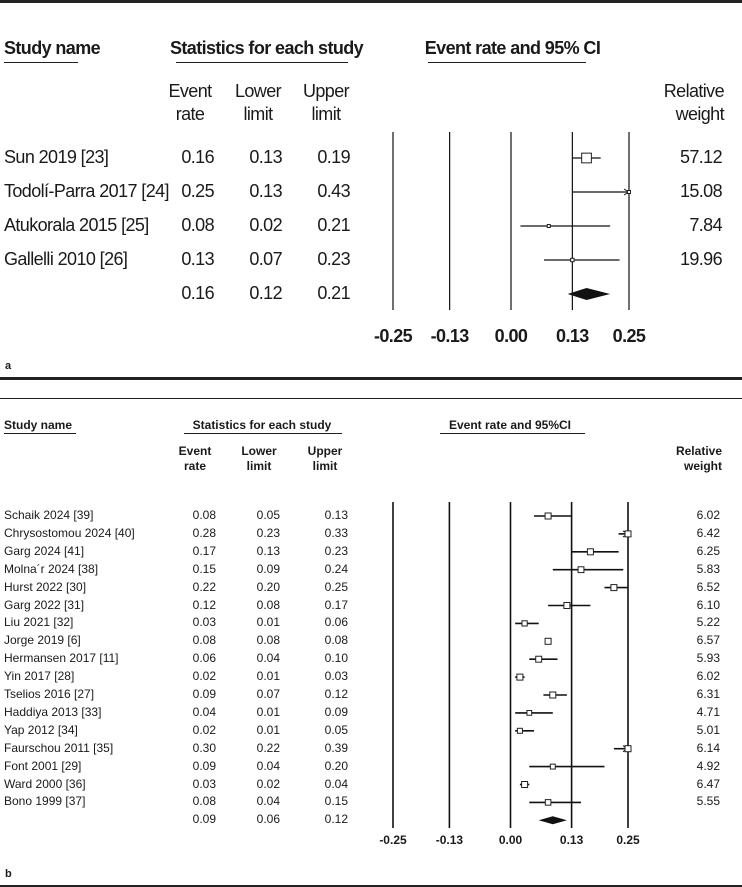 The height and width of the screenshot is (887, 742). What do you see at coordinates (512, 665) in the screenshot?
I see `forest-plot-b-graphics` at bounding box center [512, 665].